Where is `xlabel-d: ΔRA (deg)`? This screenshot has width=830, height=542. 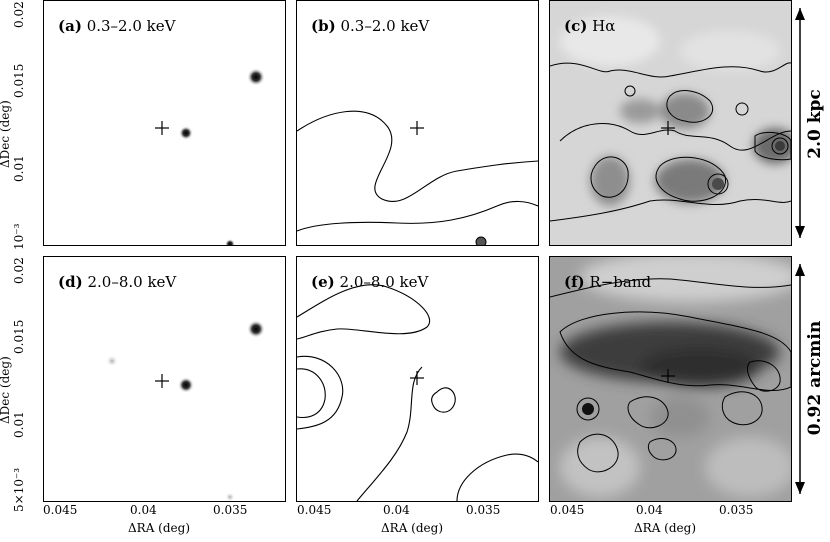
xlabel-d: ΔRA (deg) is located at coordinates (159, 528).